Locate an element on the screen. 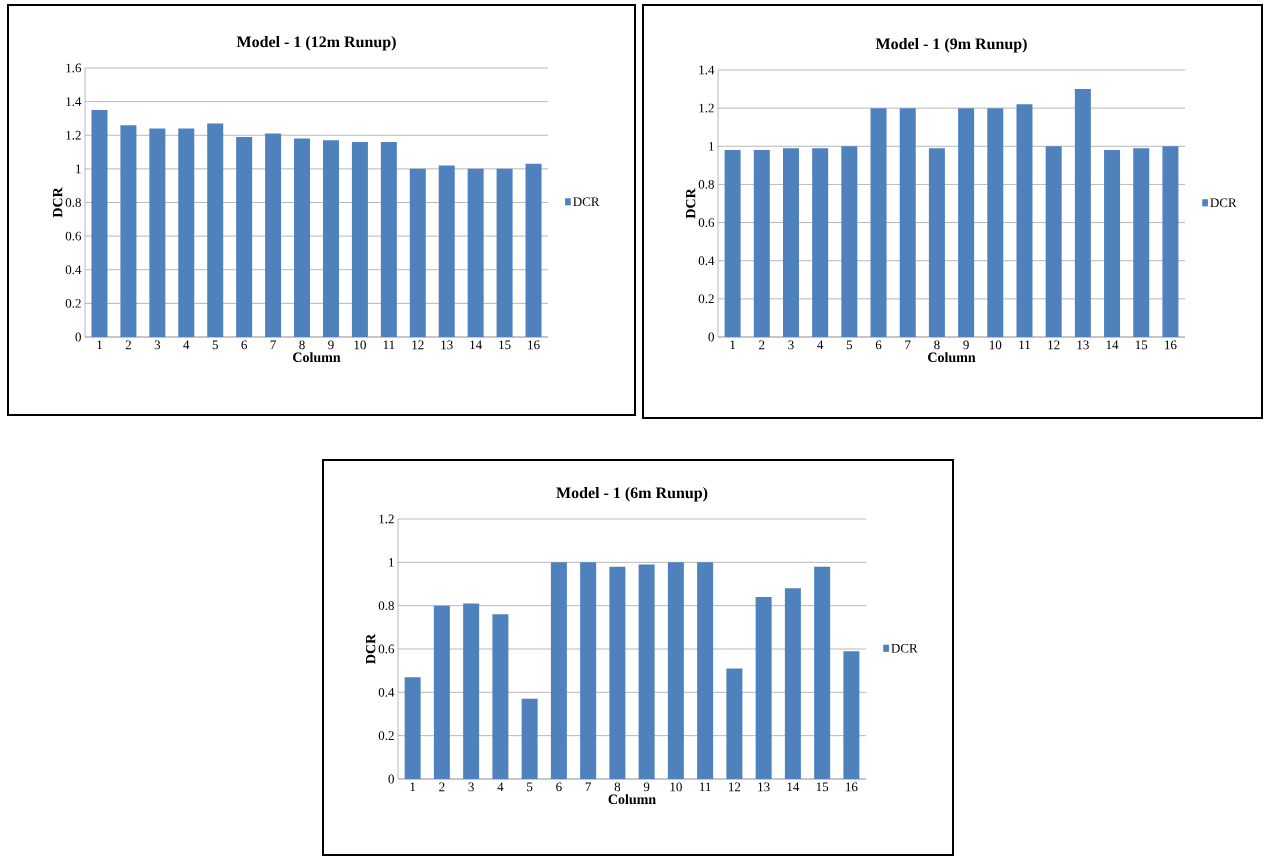 The height and width of the screenshot is (857, 1268). x-tick-label: 15 is located at coordinates (1141, 345).